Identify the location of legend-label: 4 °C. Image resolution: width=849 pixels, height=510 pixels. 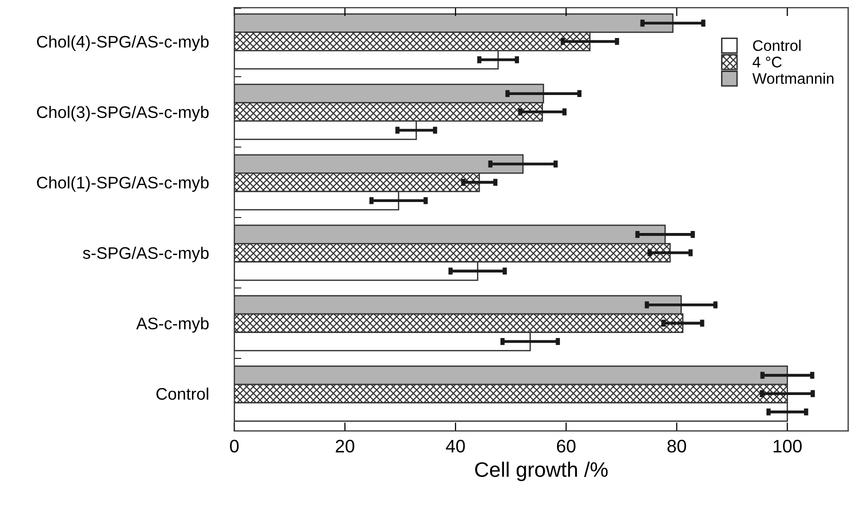
(767, 62).